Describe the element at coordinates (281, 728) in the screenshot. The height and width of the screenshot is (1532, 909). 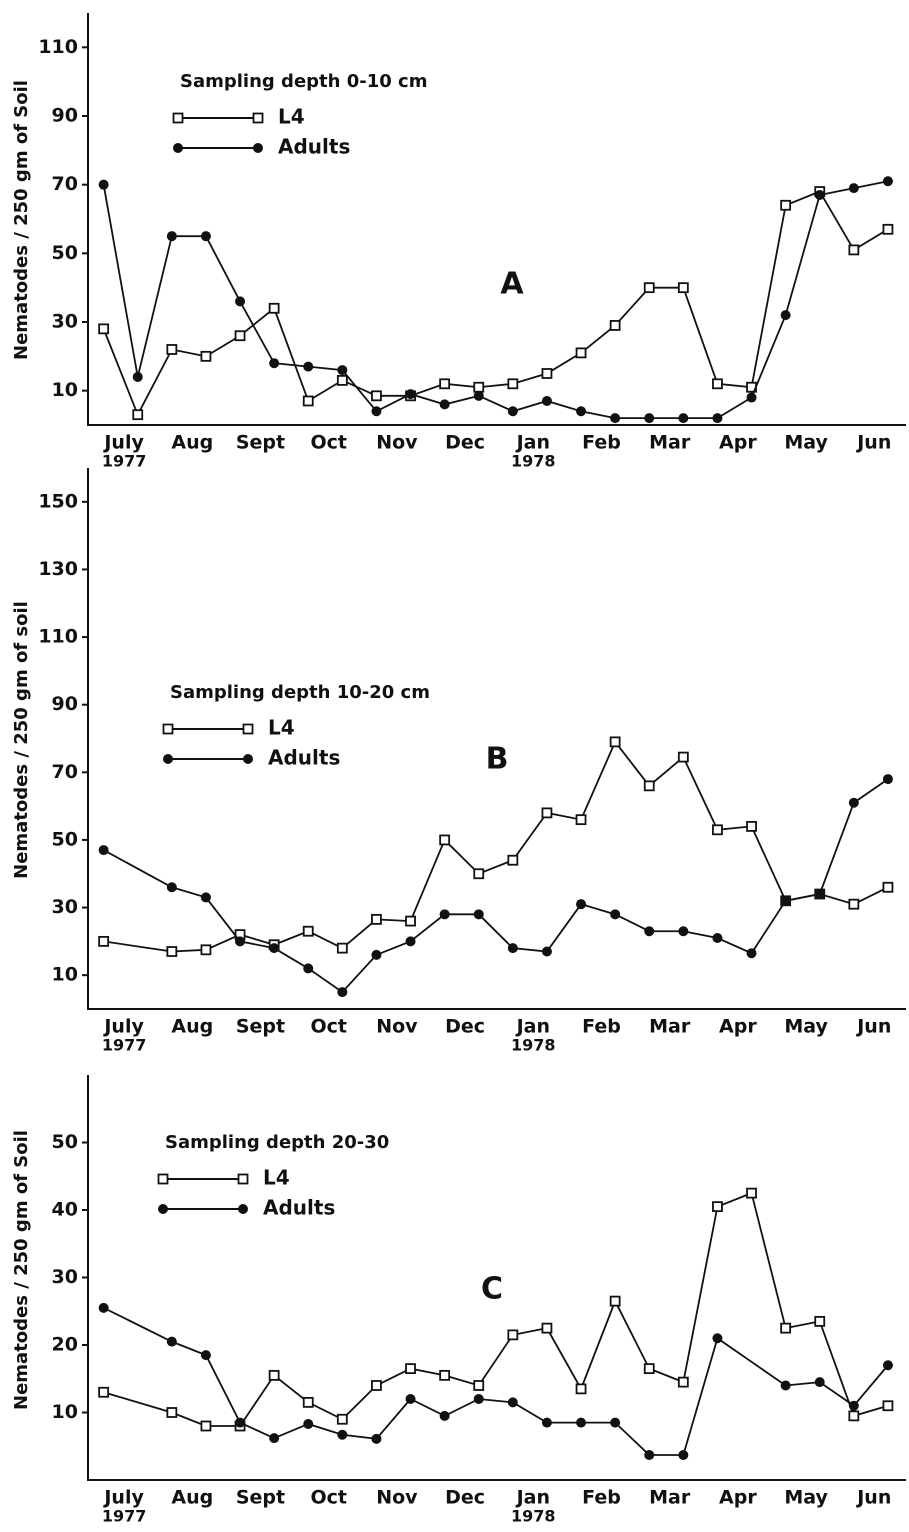
I see `legend-label: L4` at that location.